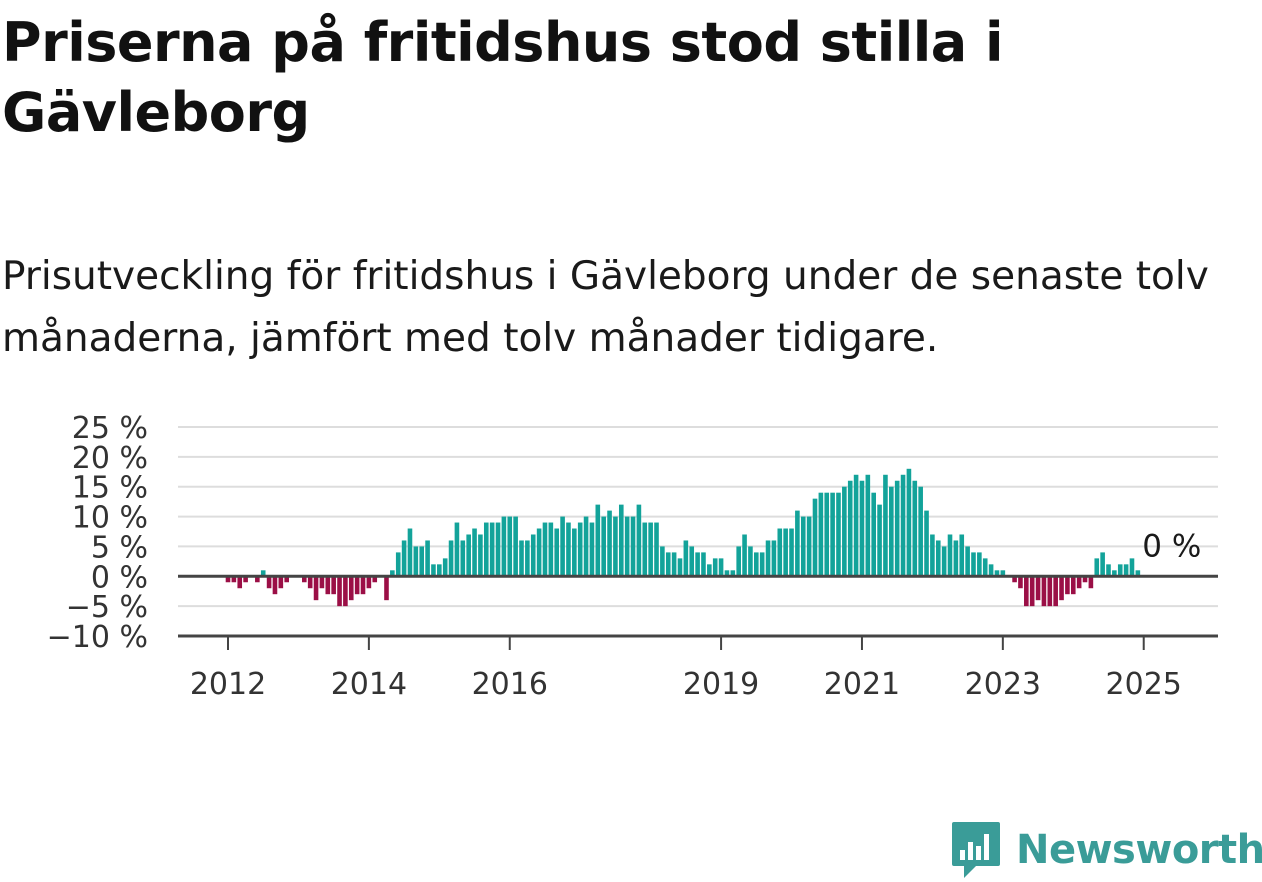 This screenshot has width=1262, height=882. I want to click on x-tick-label: 2021, so click(862, 684).